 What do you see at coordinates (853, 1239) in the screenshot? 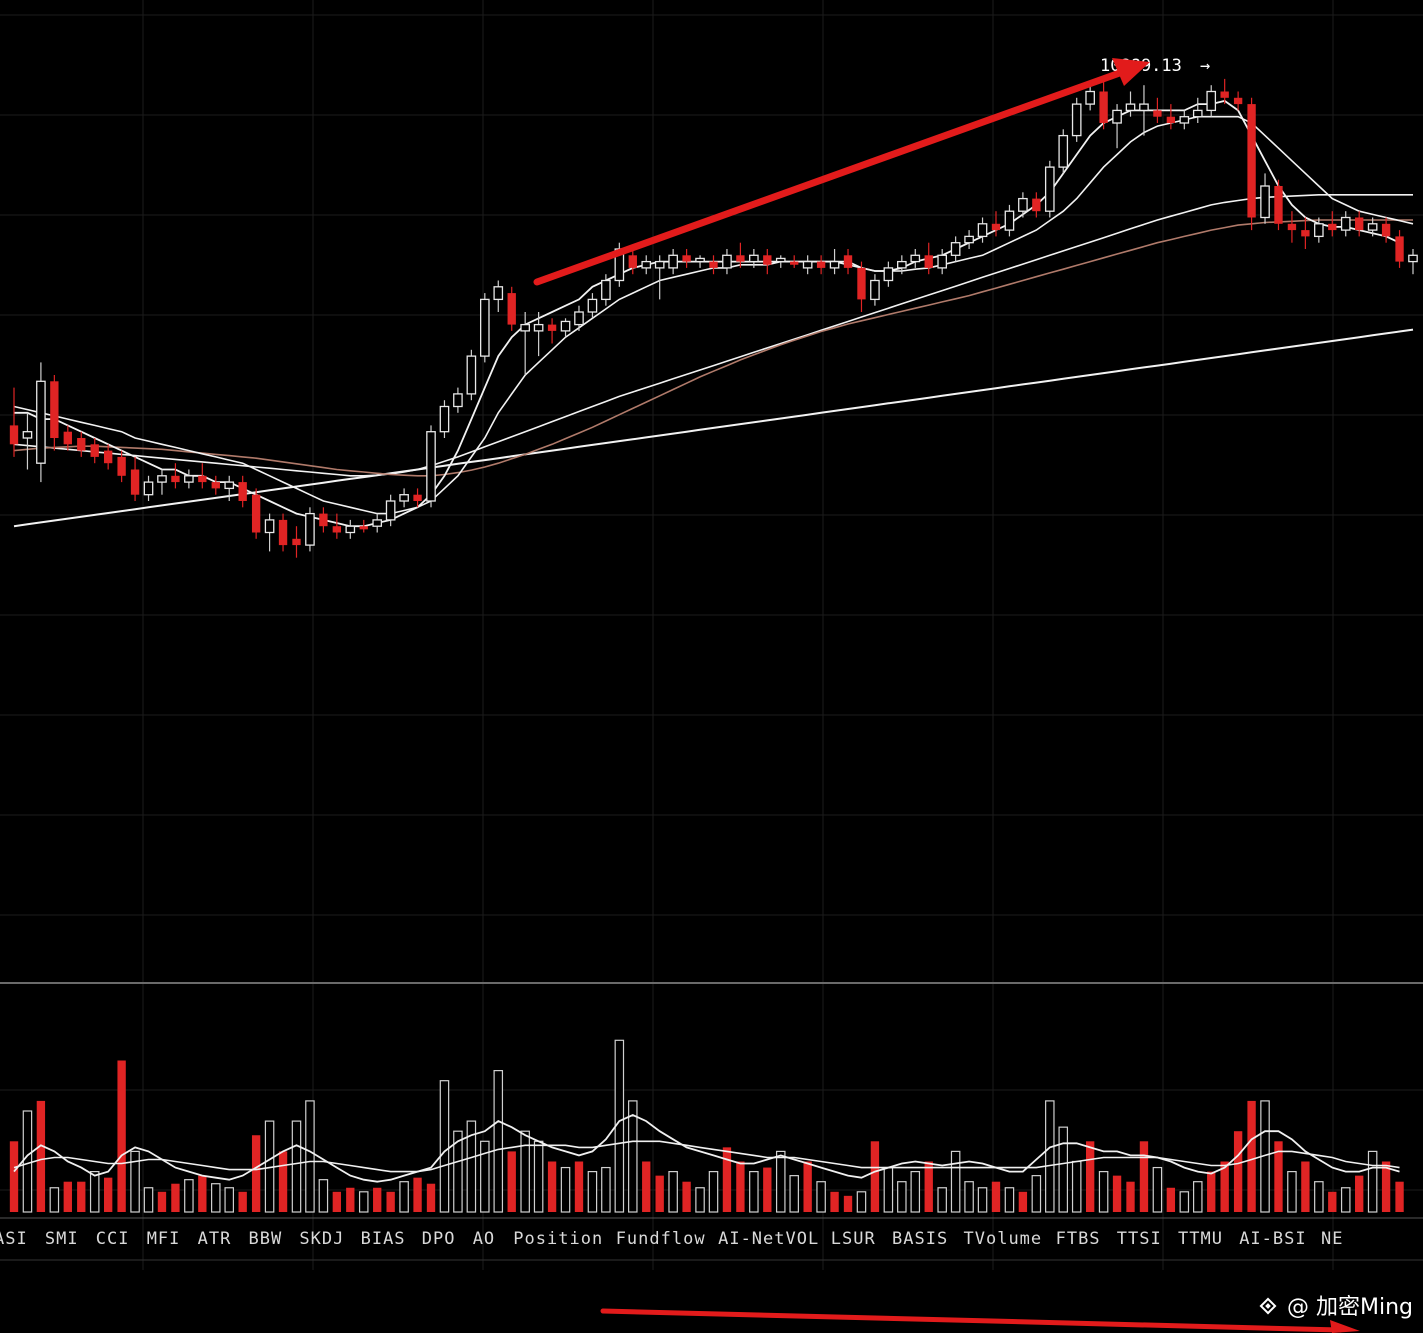
I see `indicator-tab-lsur: LSUR` at bounding box center [853, 1239].